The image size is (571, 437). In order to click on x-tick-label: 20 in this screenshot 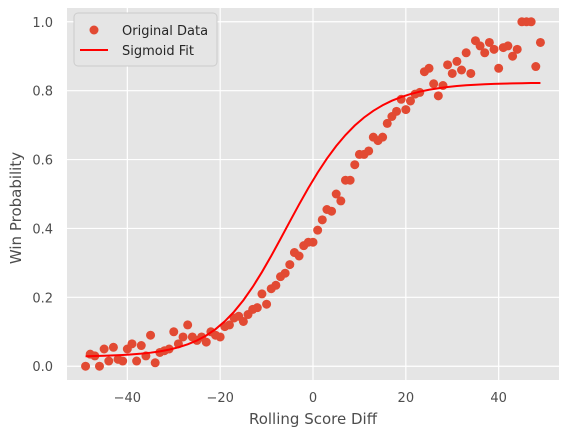, I will do `click(406, 398)`.